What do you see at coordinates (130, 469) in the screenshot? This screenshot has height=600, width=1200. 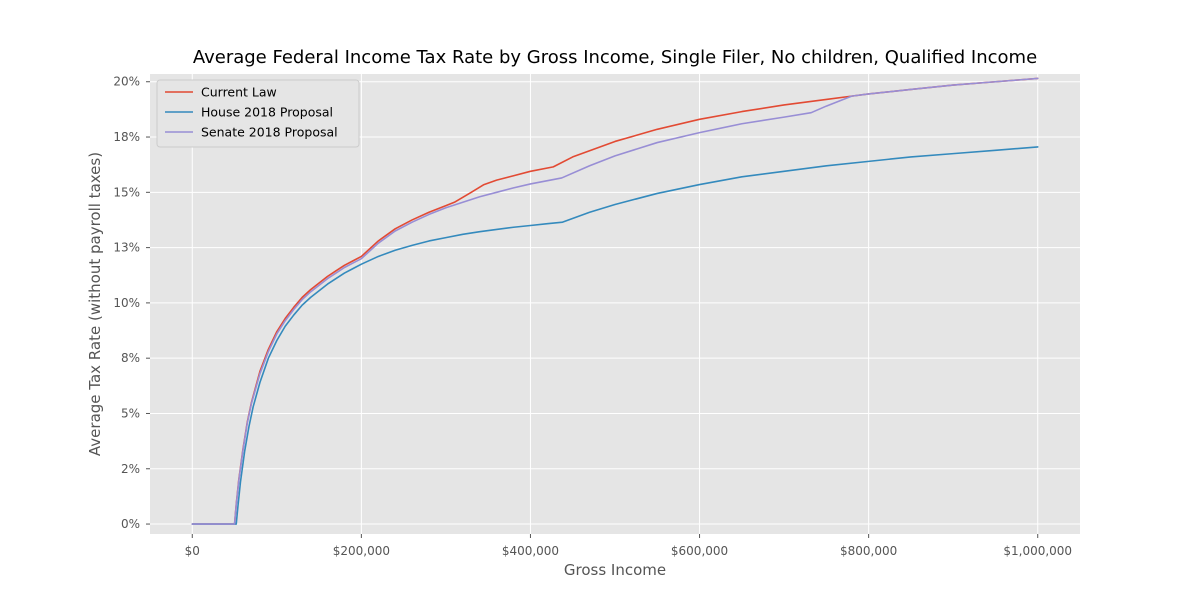 I see `y-tick-label: 2%` at bounding box center [130, 469].